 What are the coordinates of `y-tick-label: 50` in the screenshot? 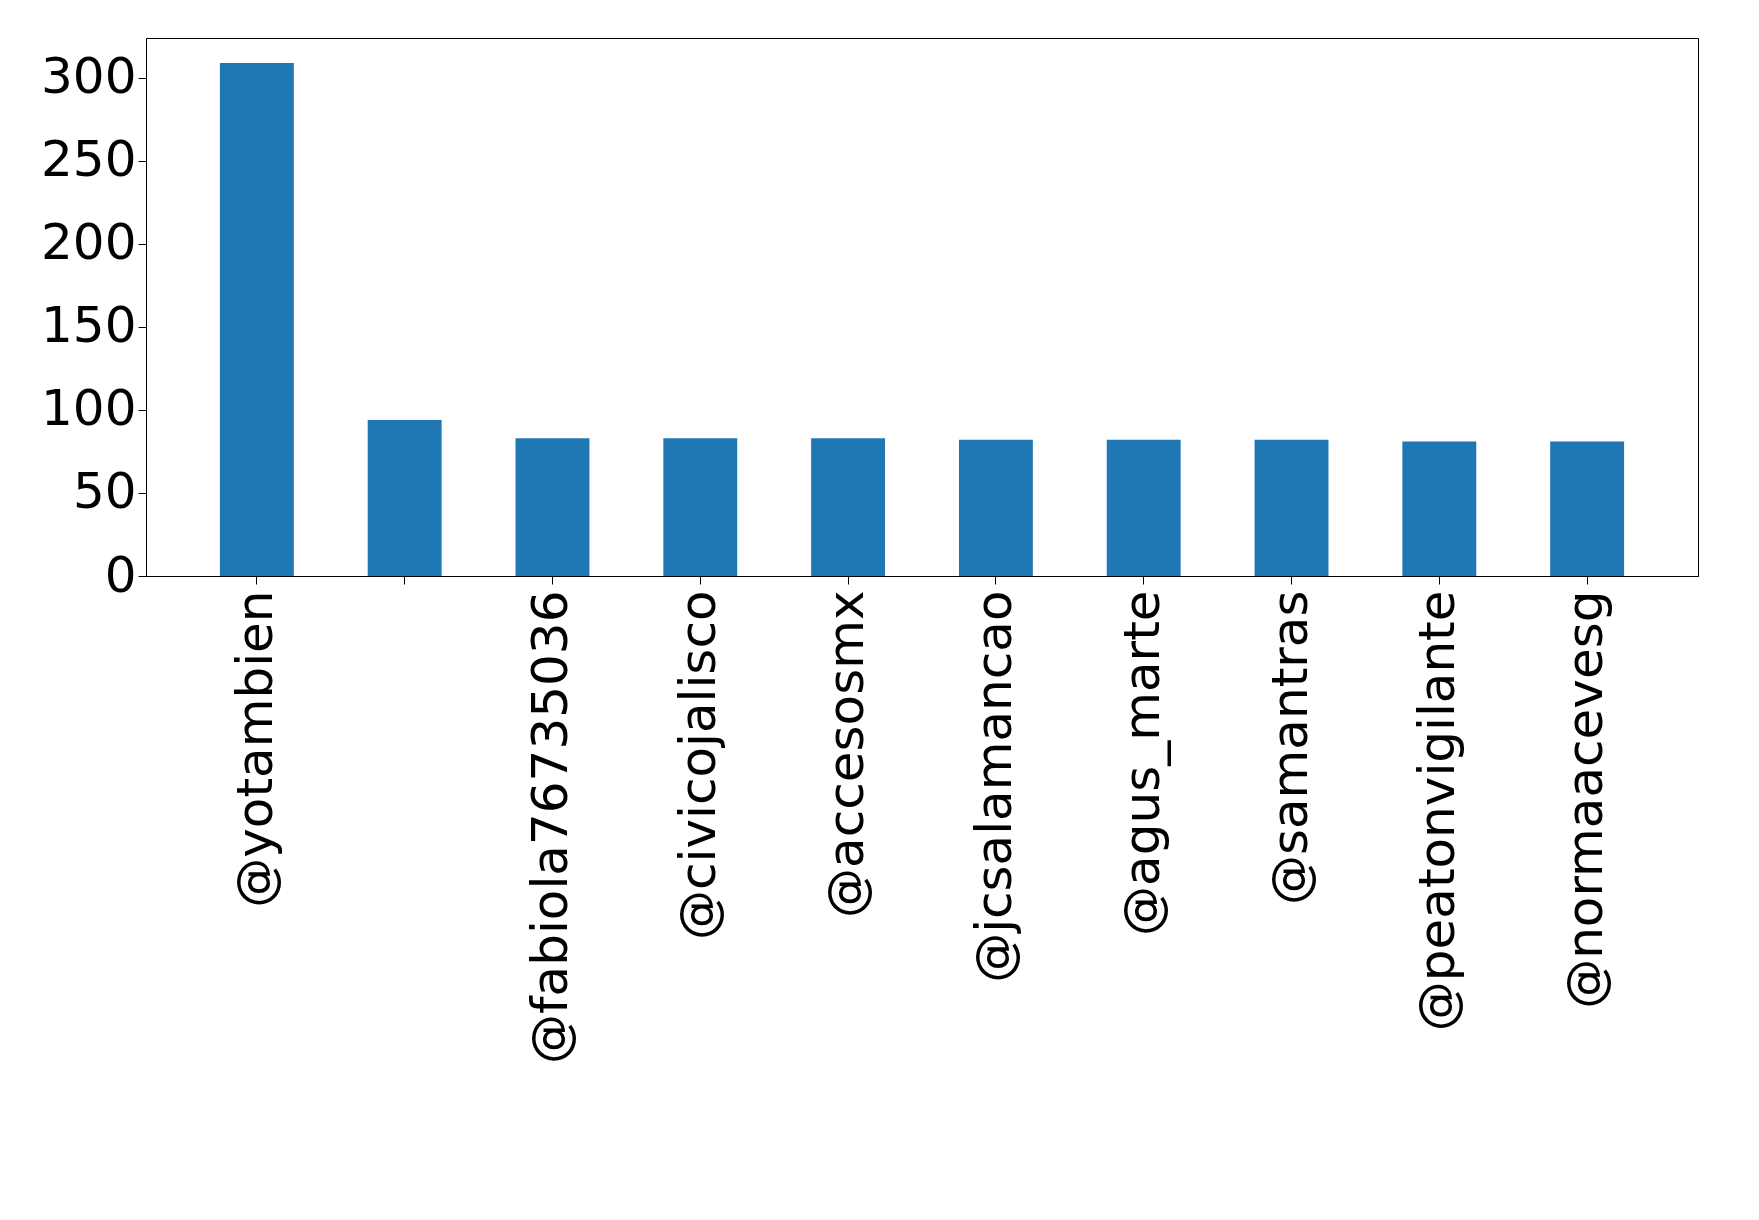 It's located at (104, 491).